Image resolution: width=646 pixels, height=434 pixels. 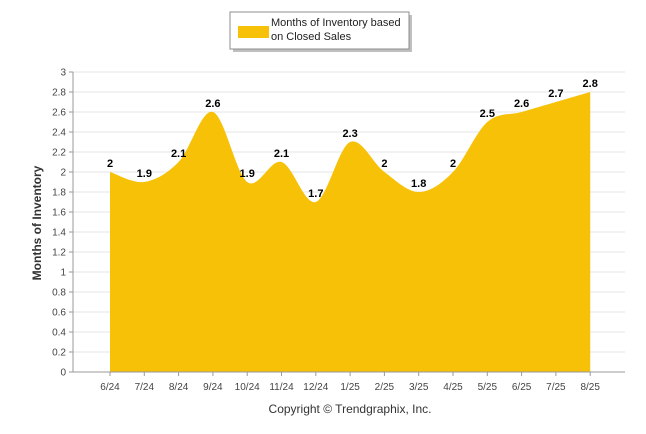 I want to click on copyright-footer: Copyright © Trendgraphix, Inc., so click(x=350, y=409).